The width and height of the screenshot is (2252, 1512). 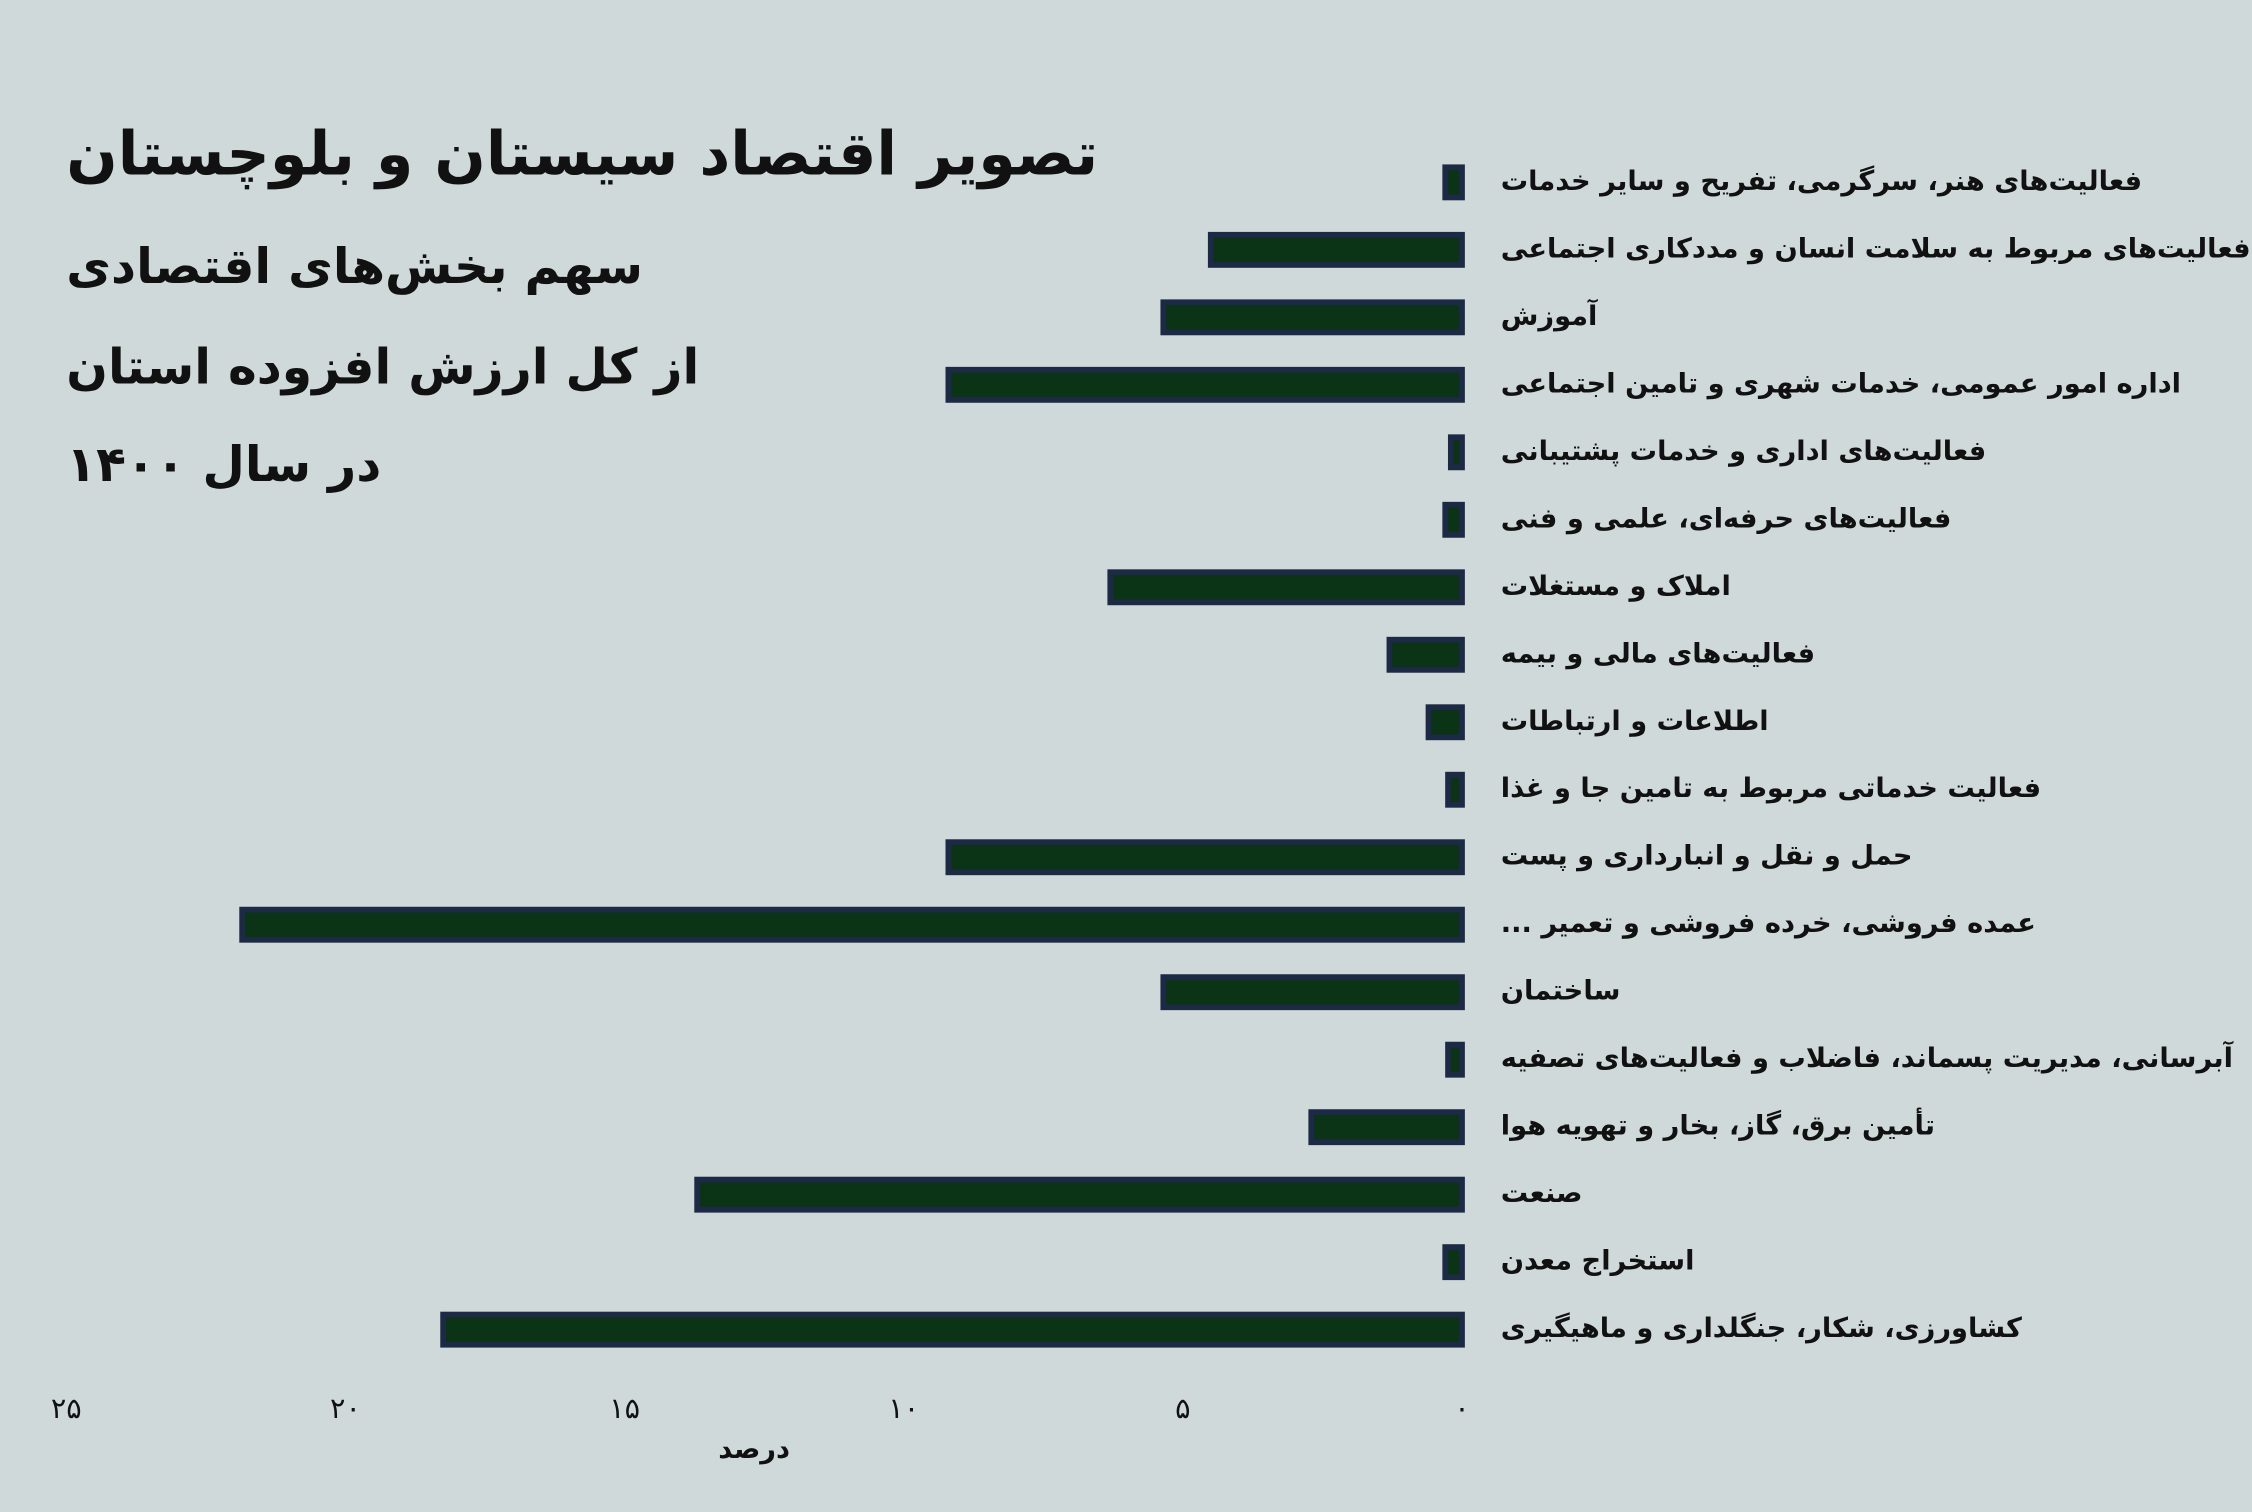 I want to click on category-label: آموزش, so click(x=1549, y=315).